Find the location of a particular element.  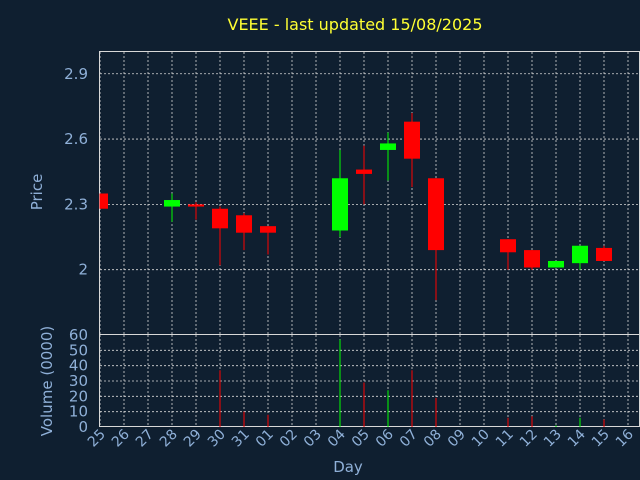

volume-tick-label: 60 is located at coordinates (78, 335).